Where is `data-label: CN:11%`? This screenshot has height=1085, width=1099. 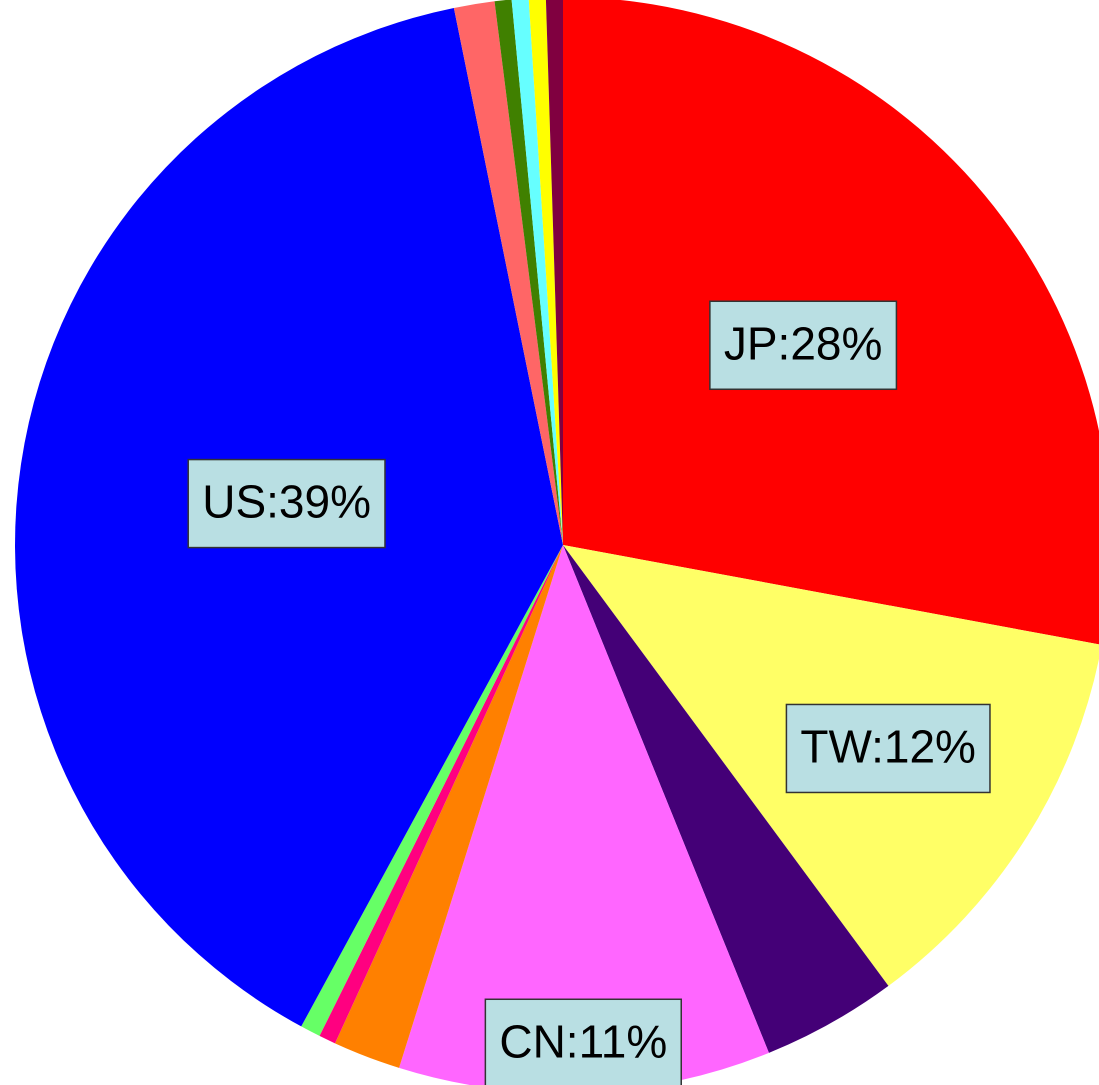
data-label: CN:11% is located at coordinates (583, 1041).